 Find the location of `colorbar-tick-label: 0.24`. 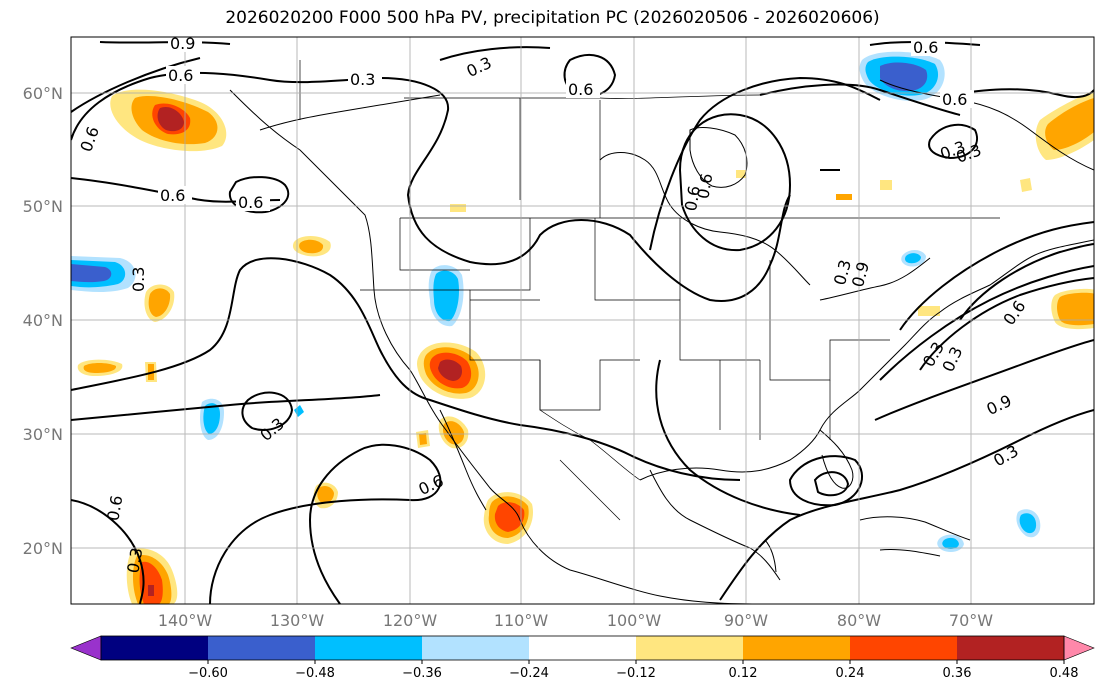

colorbar-tick-label: 0.24 is located at coordinates (850, 673).